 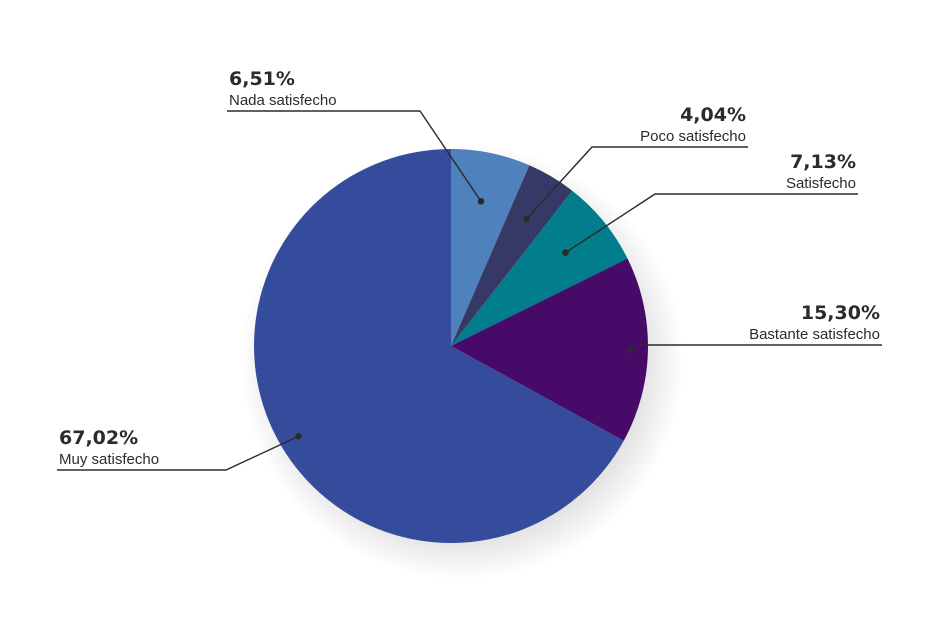 I want to click on data-label-percent: 7,13%, so click(x=823, y=162).